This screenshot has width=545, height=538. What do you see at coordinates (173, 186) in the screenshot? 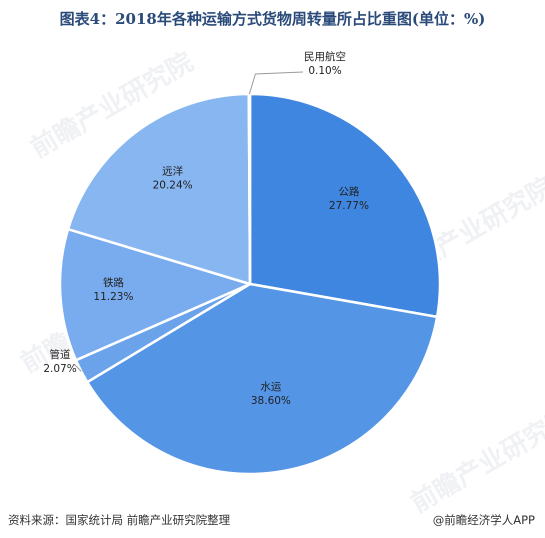
I see `slice-value-4: 20.24%` at bounding box center [173, 186].